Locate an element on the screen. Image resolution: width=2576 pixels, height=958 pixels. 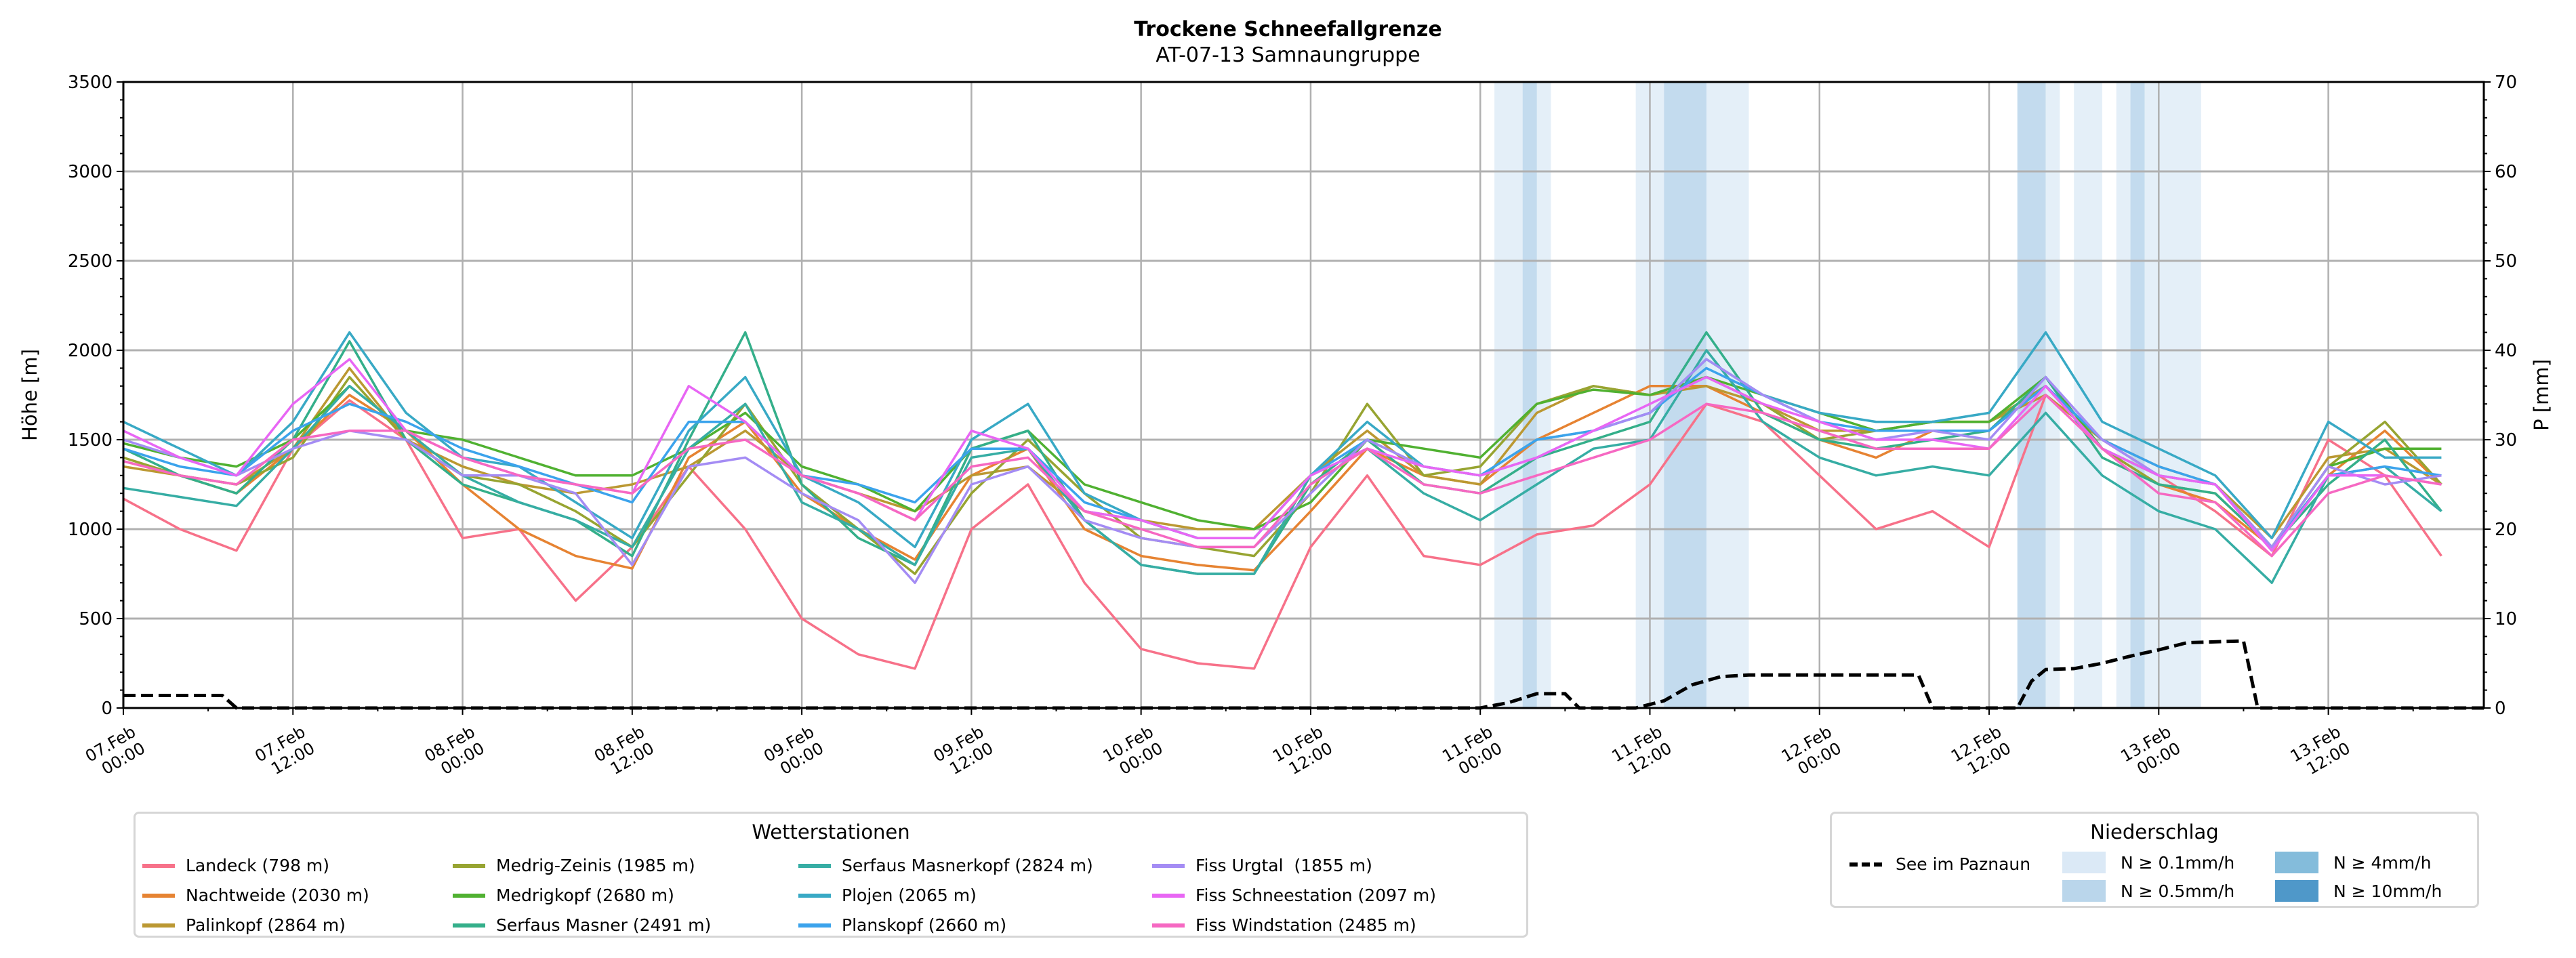
y2-axis-label: P [mm] is located at coordinates (2541, 395).